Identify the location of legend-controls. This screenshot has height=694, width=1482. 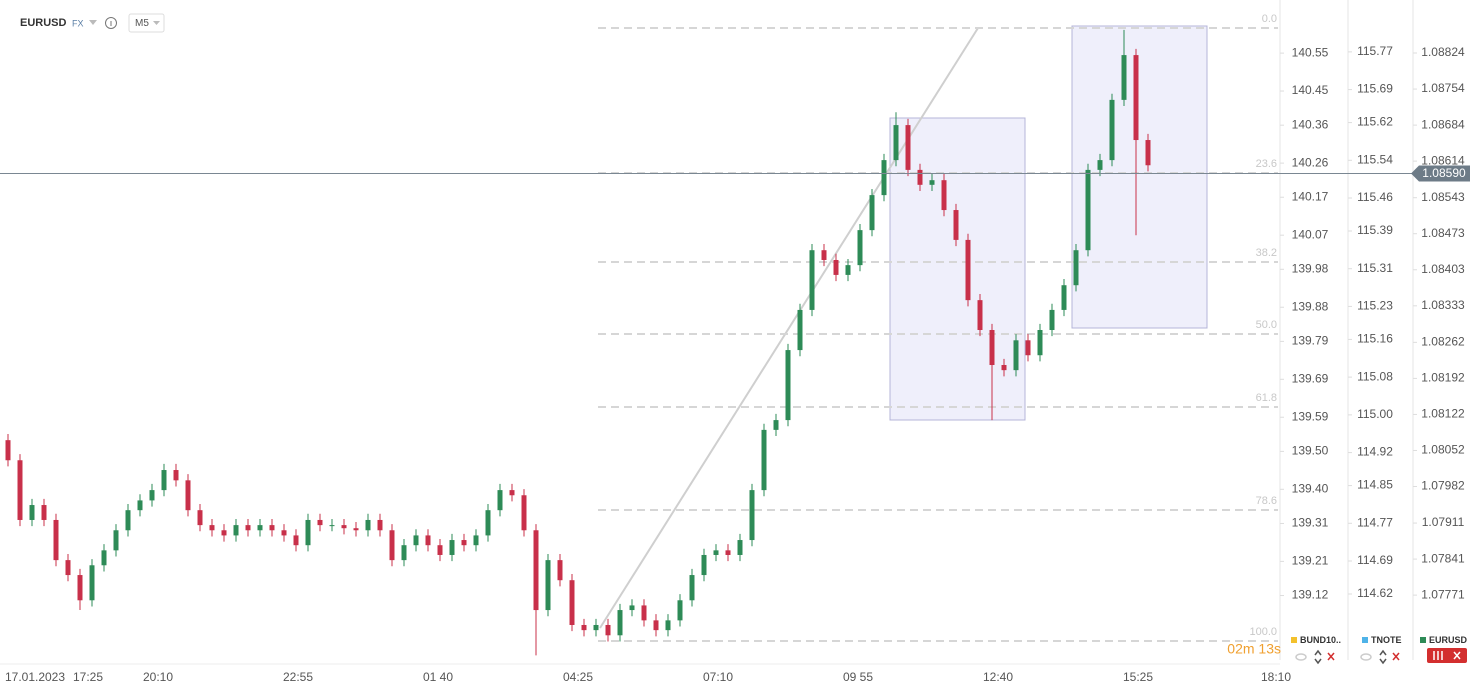
(1381, 656).